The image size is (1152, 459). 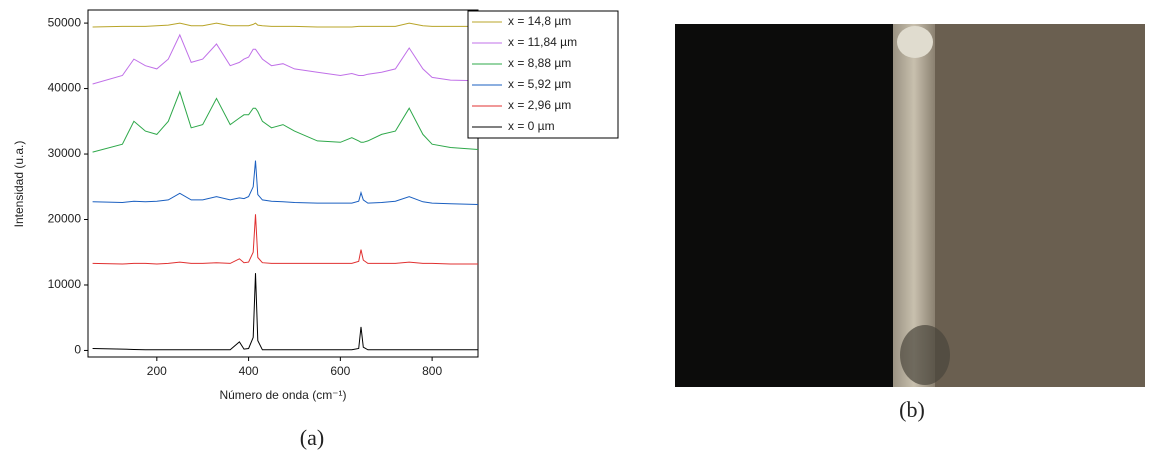 What do you see at coordinates (282, 395) in the screenshot?
I see `x-axis-label: Número de onda (cm⁻¹)` at bounding box center [282, 395].